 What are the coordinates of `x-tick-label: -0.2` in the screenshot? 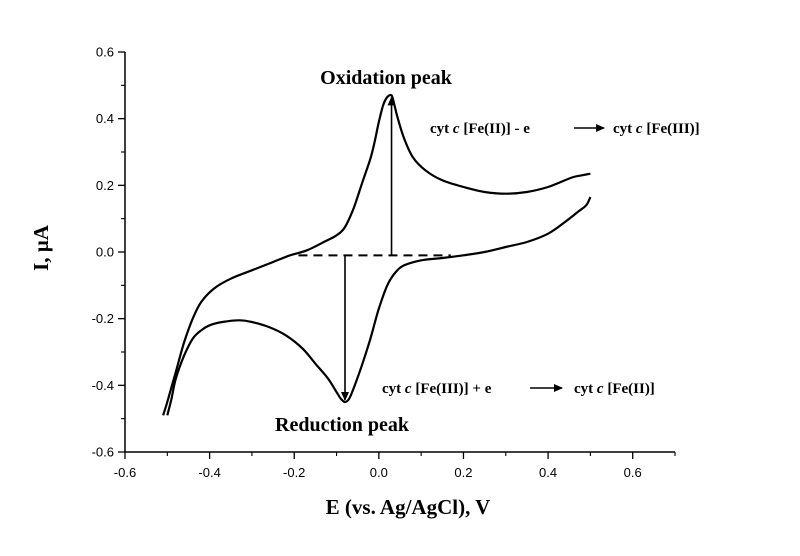 It's located at (294, 472).